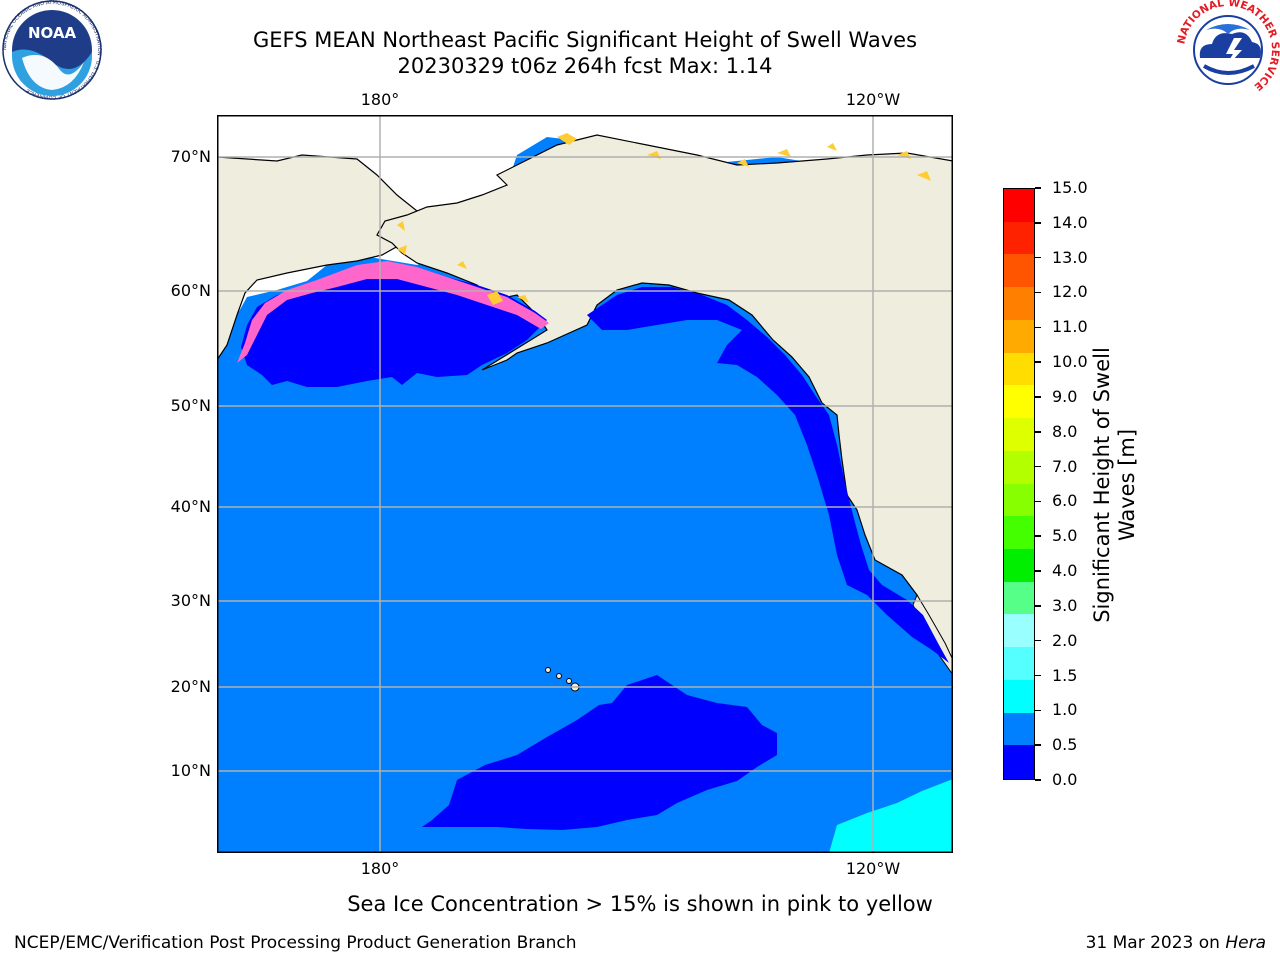 This screenshot has width=1280, height=960. What do you see at coordinates (380, 868) in the screenshot?
I see `lon-label-bottom-180: 180°` at bounding box center [380, 868].